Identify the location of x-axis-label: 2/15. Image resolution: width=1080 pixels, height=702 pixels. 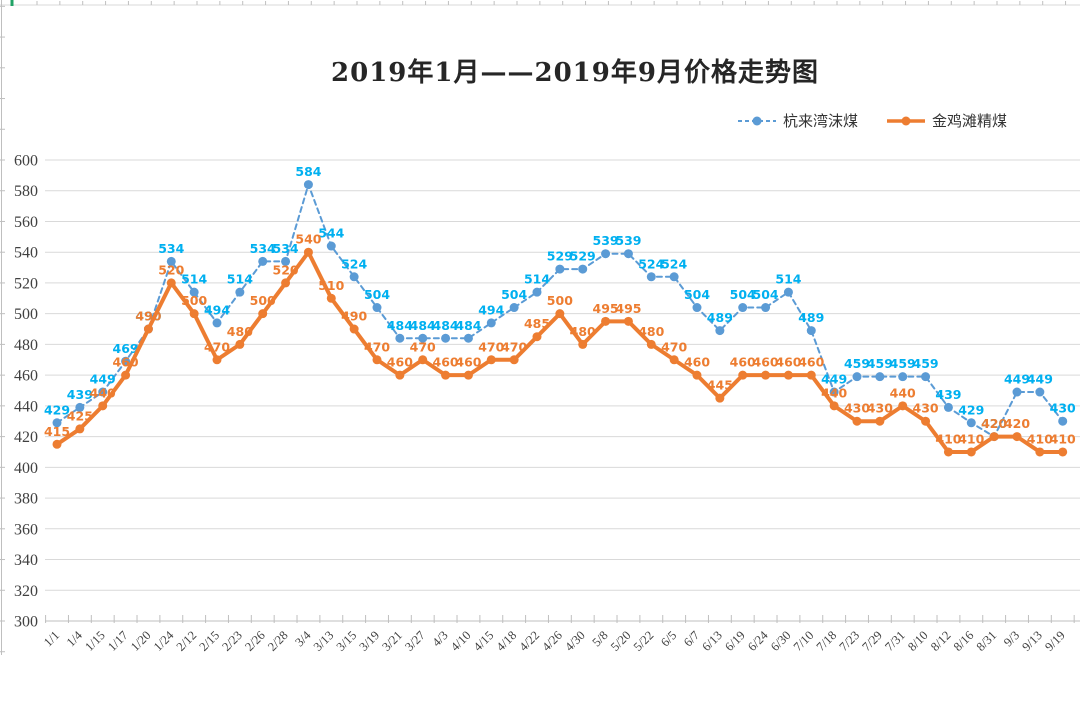
(209, 641).